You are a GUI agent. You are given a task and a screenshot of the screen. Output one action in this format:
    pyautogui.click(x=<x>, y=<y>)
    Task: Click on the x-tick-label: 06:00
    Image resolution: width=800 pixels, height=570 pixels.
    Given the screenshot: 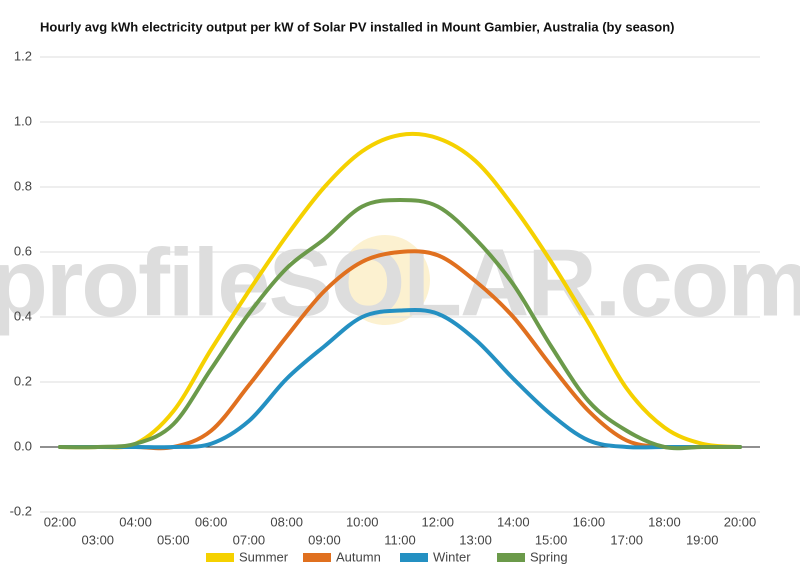 What is the action you would take?
    pyautogui.click(x=211, y=521)
    